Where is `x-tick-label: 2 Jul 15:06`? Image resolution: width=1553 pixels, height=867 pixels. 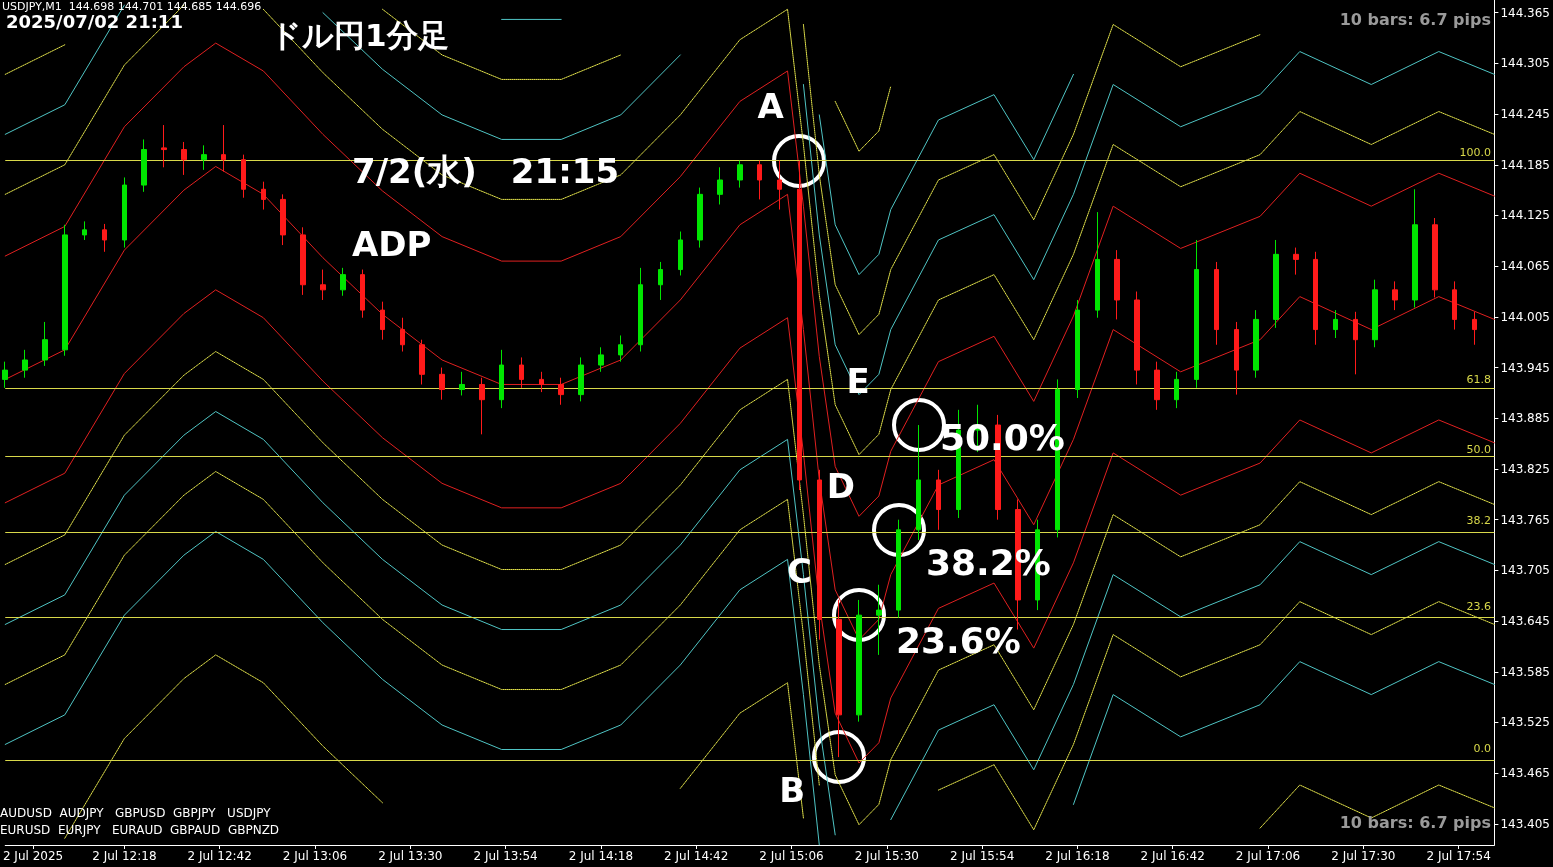
x-tick-label: 2 Jul 15:06 is located at coordinates (791, 856).